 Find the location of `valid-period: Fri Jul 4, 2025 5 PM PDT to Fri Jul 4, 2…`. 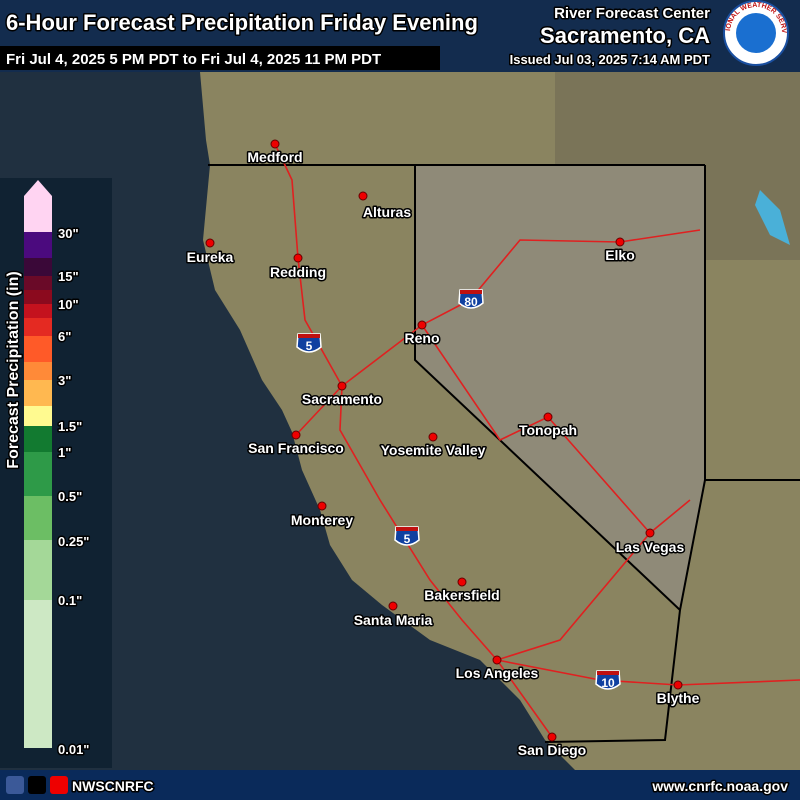

valid-period: Fri Jul 4, 2025 5 PM PDT to Fri Jul 4, 2… is located at coordinates (193, 59).